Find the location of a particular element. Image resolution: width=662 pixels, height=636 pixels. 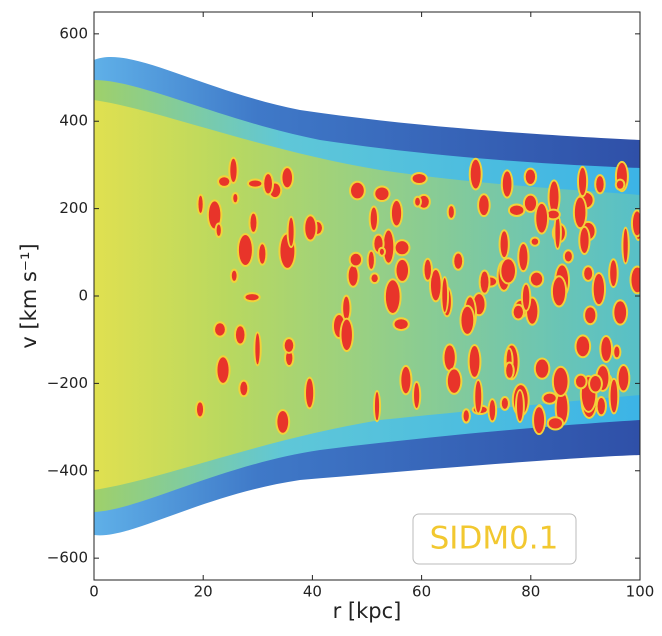

x-tick-label: 80 is located at coordinates (530, 592).